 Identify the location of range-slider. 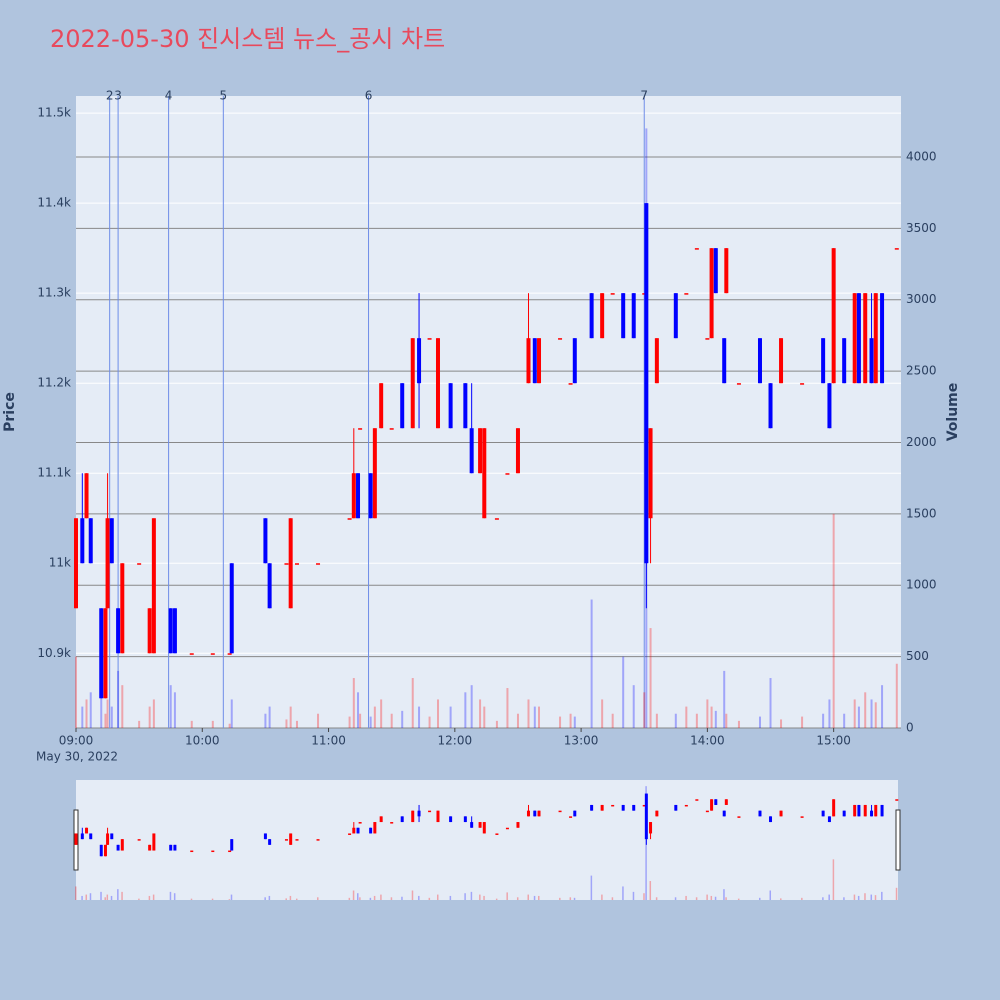
(487, 840).